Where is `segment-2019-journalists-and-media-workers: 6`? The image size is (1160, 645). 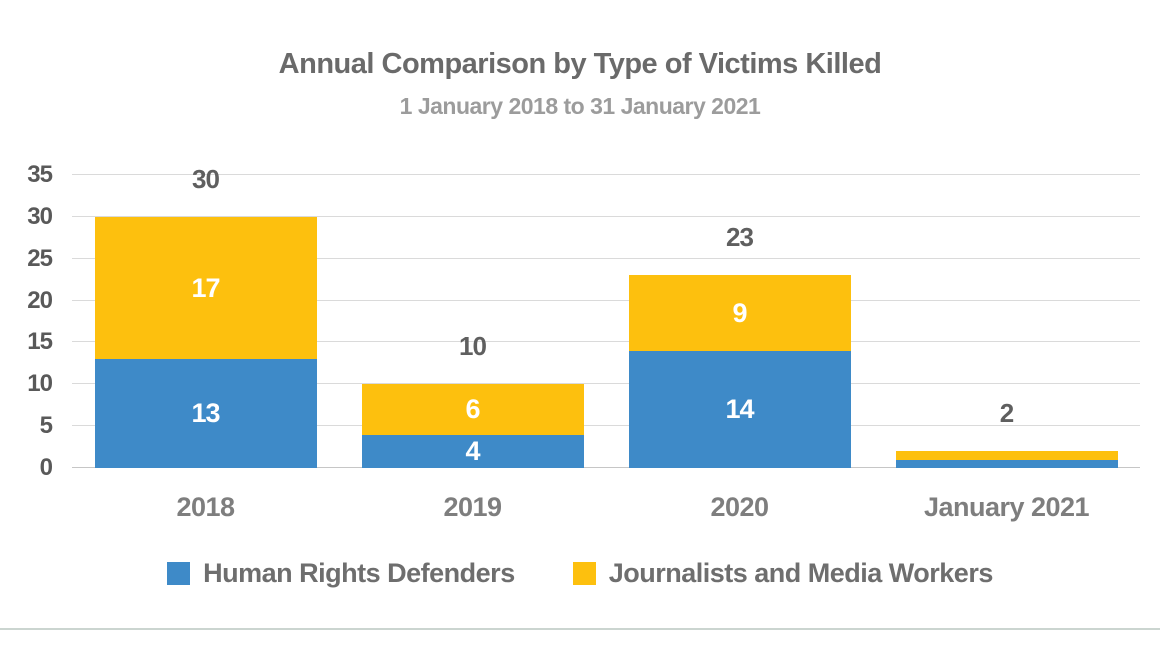 segment-2019-journalists-and-media-workers: 6 is located at coordinates (472, 409).